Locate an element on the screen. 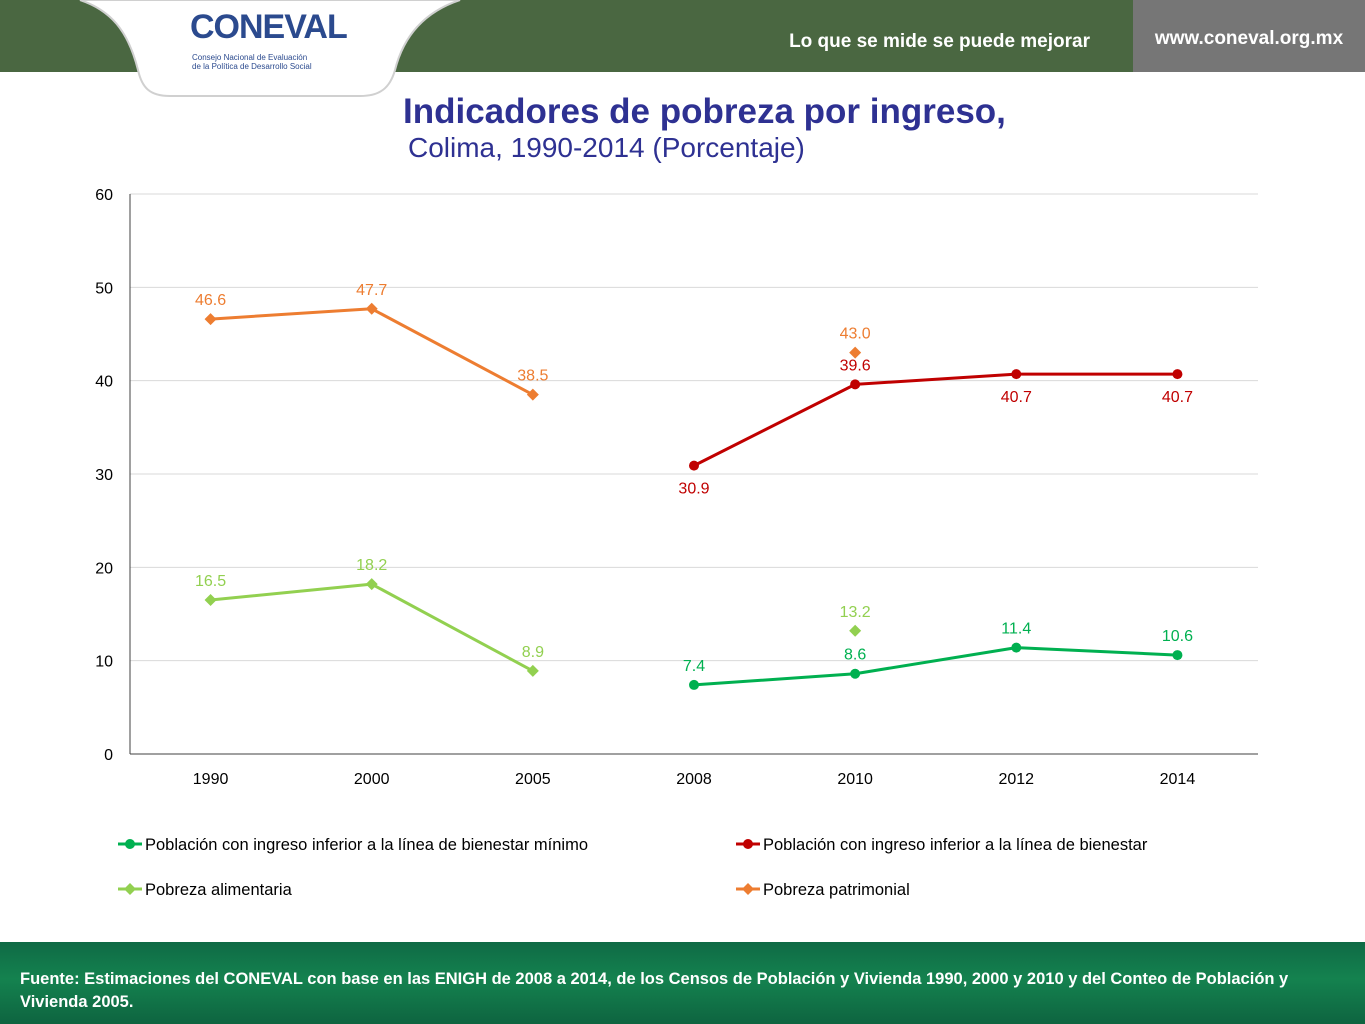  data-label: 11.4 is located at coordinates (1016, 629).